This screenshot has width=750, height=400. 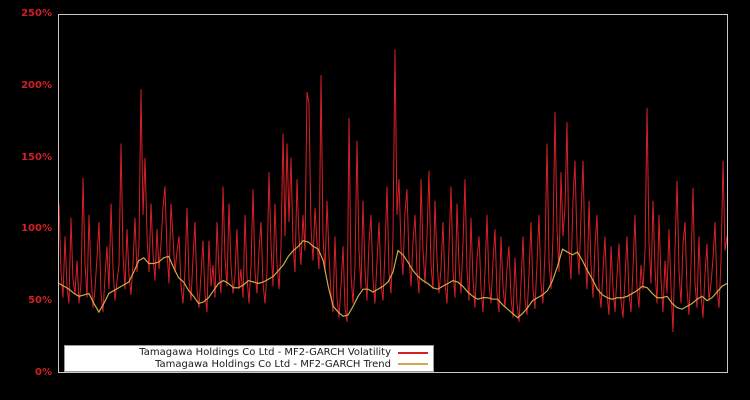 What do you see at coordinates (36, 157) in the screenshot?
I see `y-tick-label-150: 150%` at bounding box center [36, 157].